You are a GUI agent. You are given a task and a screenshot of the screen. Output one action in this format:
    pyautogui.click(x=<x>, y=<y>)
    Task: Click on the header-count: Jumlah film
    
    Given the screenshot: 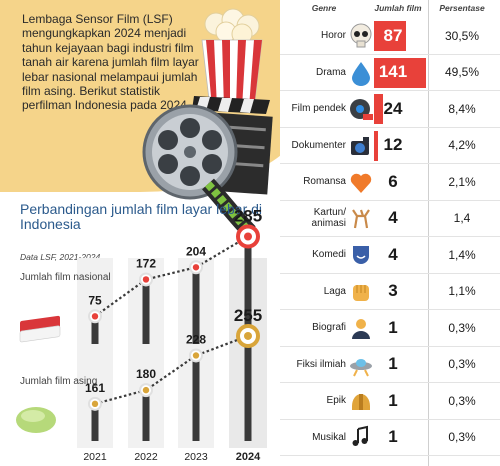 What is the action you would take?
    pyautogui.click(x=398, y=8)
    